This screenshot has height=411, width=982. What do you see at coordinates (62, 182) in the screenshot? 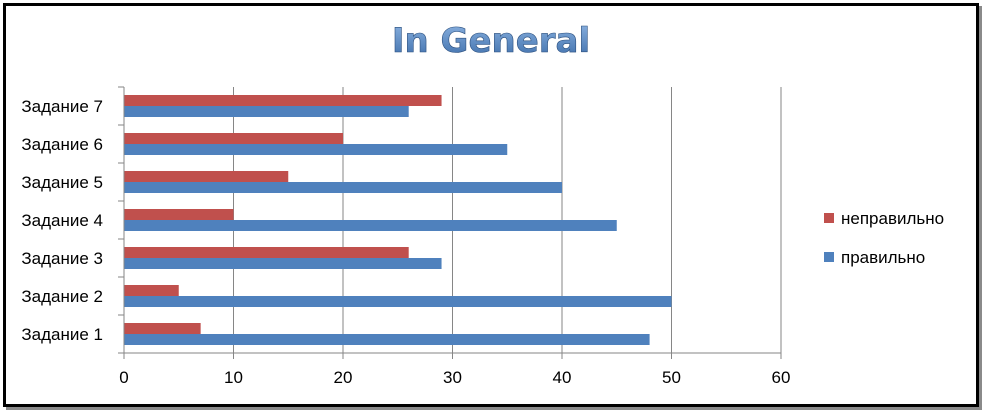
I see `category-label: Задание 5` at bounding box center [62, 182].